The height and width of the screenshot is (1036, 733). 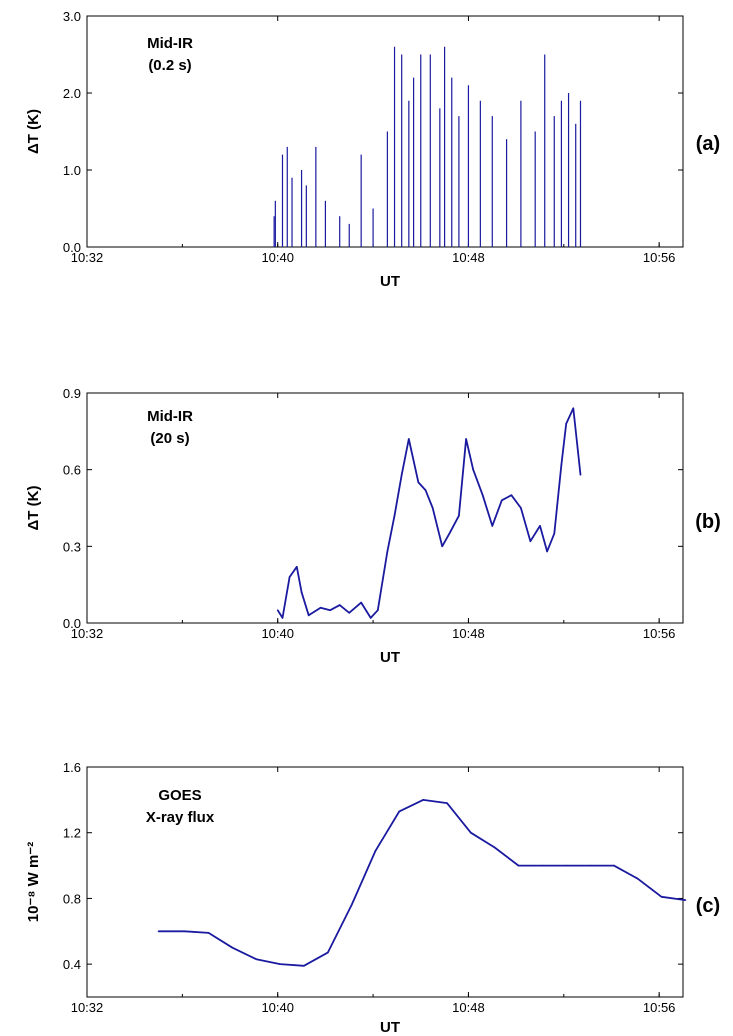 What do you see at coordinates (72, 170) in the screenshot?
I see `panel-a-y-tick-label: 1.0` at bounding box center [72, 170].